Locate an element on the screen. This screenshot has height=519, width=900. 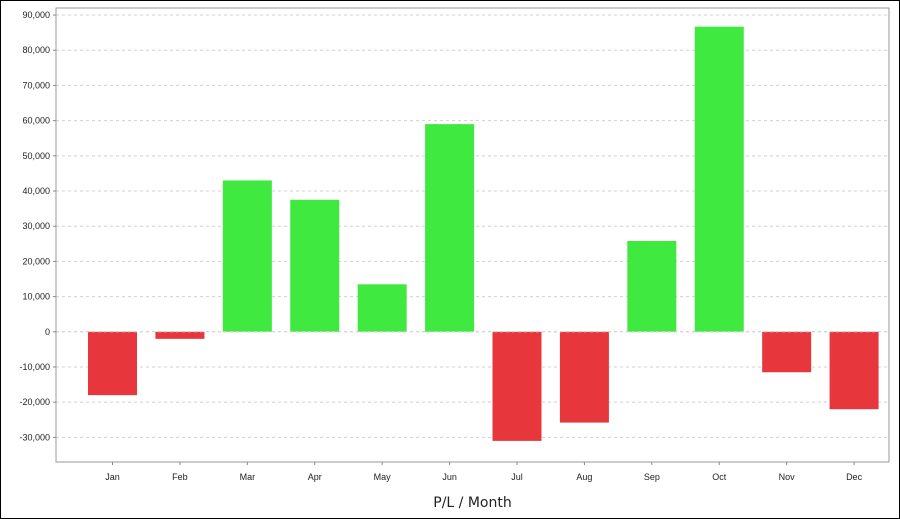
x-tick-label: Jun is located at coordinates (449, 477).